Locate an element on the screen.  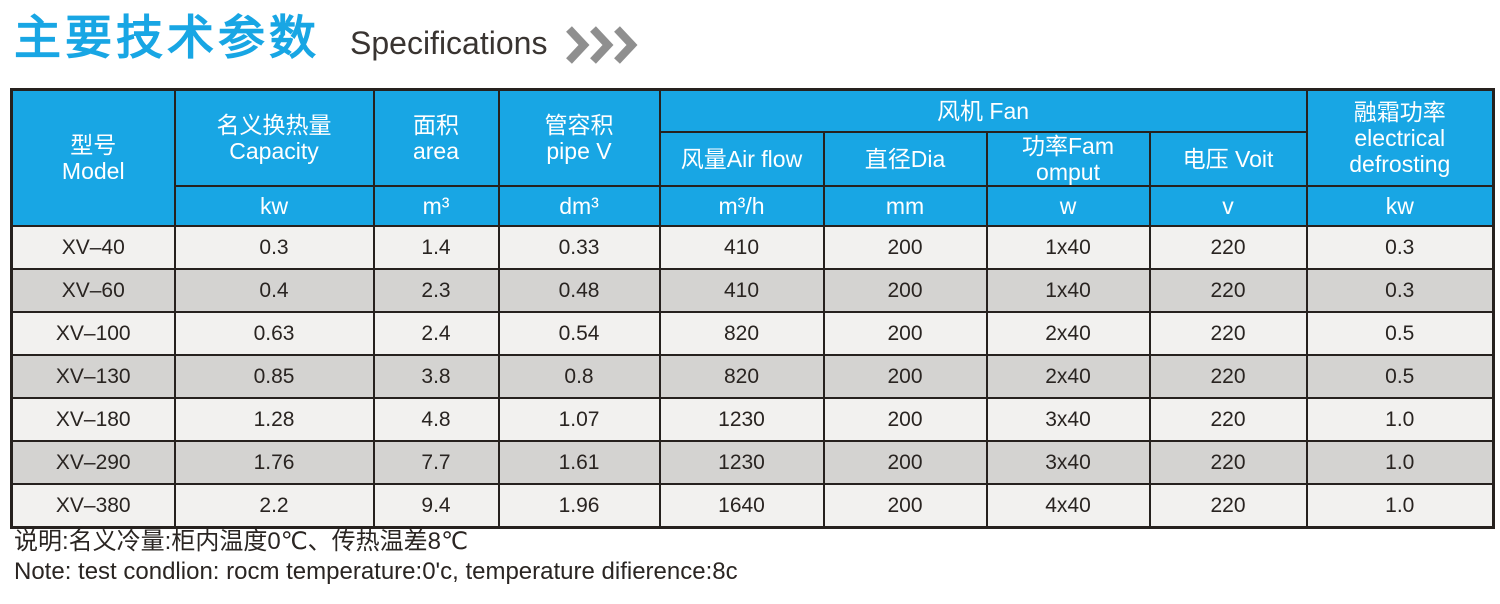
unit-air-flow: m³/h is located at coordinates (741, 206).